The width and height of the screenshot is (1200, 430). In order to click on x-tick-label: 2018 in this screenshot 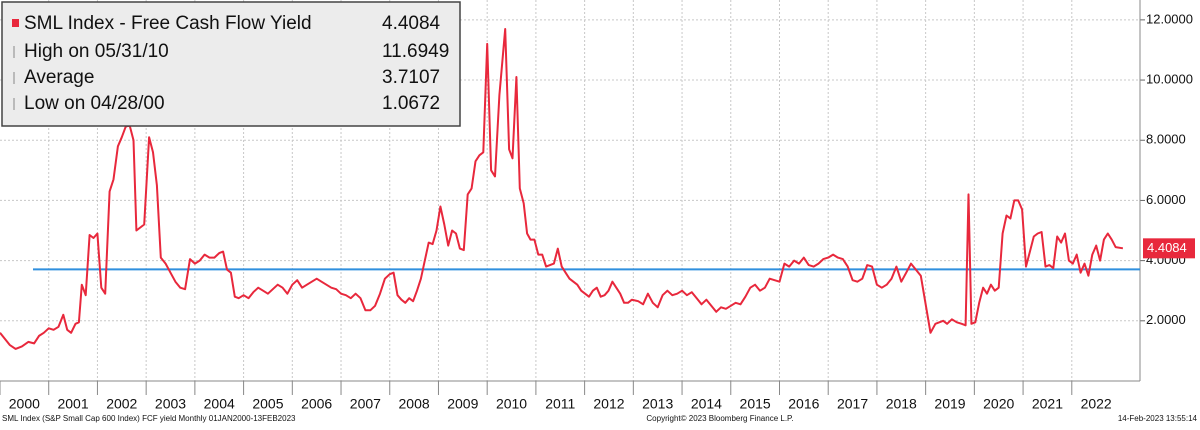, I will do `click(901, 404)`.